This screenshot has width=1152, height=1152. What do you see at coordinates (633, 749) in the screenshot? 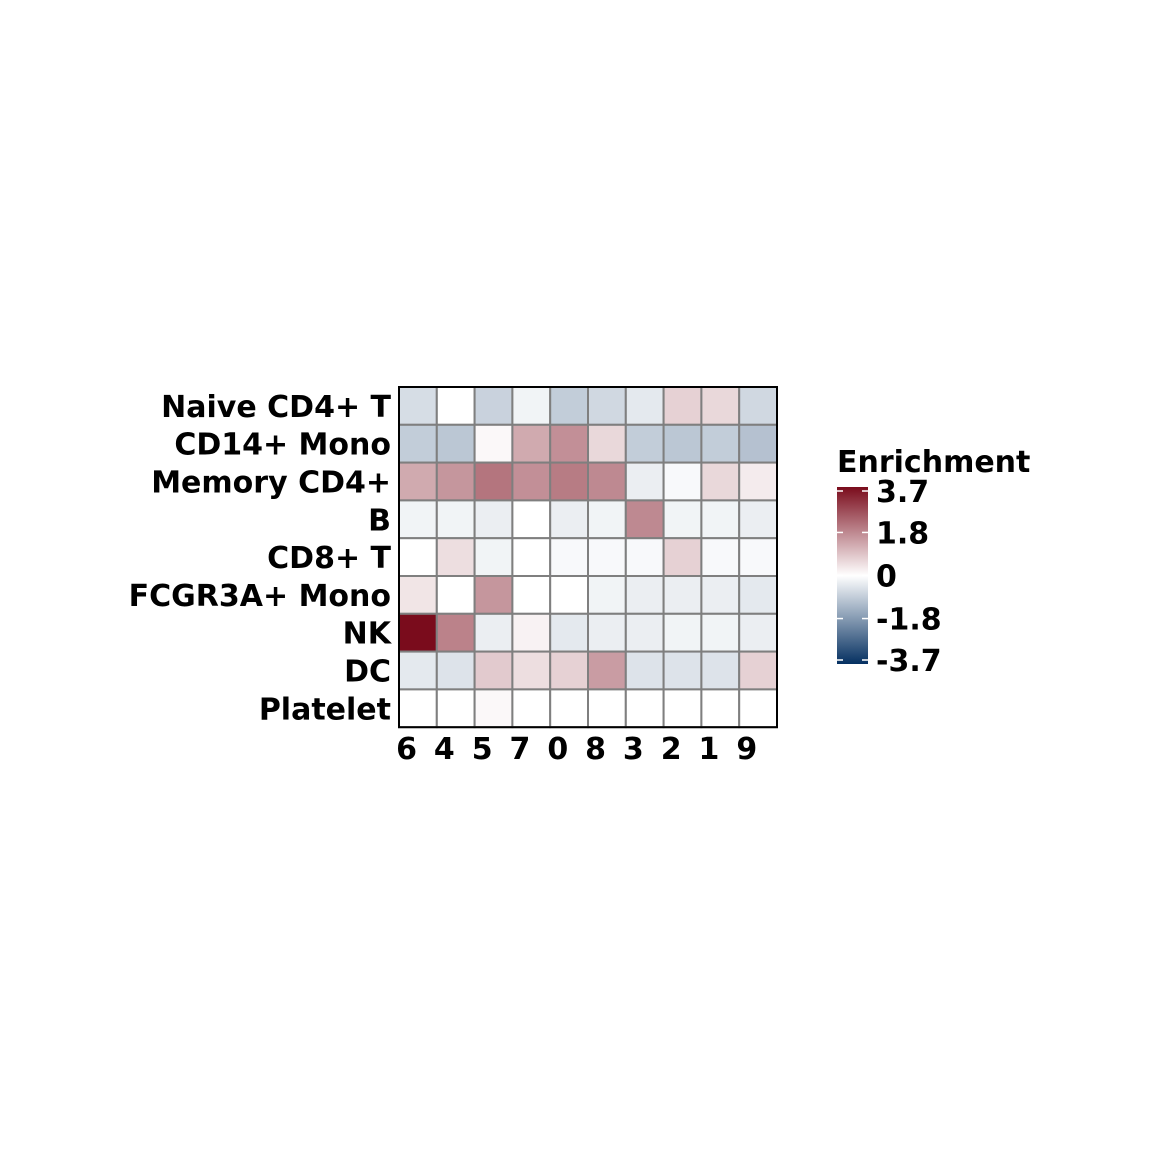
I see `column-label: 3` at bounding box center [633, 749].